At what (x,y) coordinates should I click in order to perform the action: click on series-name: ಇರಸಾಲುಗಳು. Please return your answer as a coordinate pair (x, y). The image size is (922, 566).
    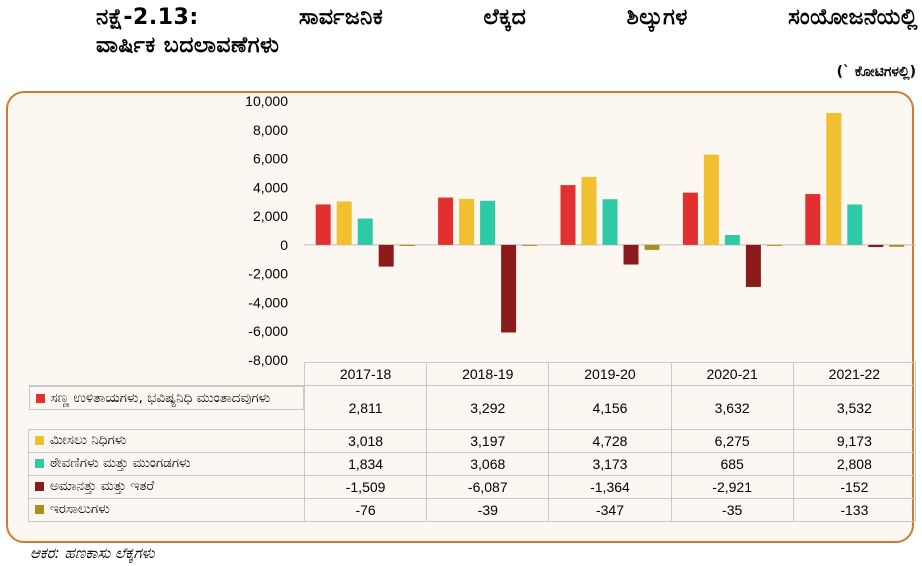
    Looking at the image, I should click on (80, 509).